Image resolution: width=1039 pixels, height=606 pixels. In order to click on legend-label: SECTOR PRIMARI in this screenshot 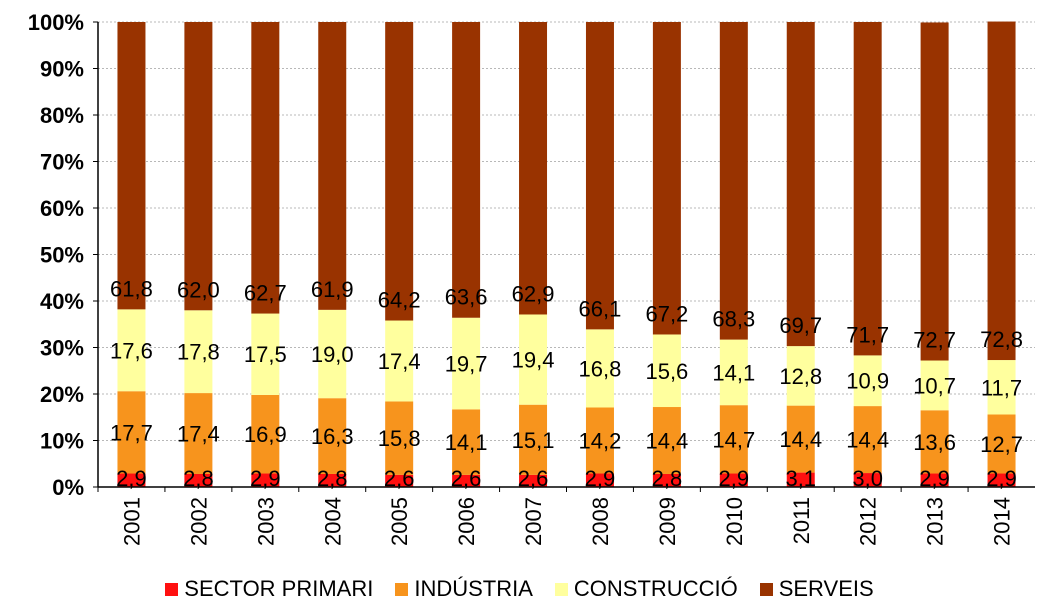, I will do `click(279, 588)`.